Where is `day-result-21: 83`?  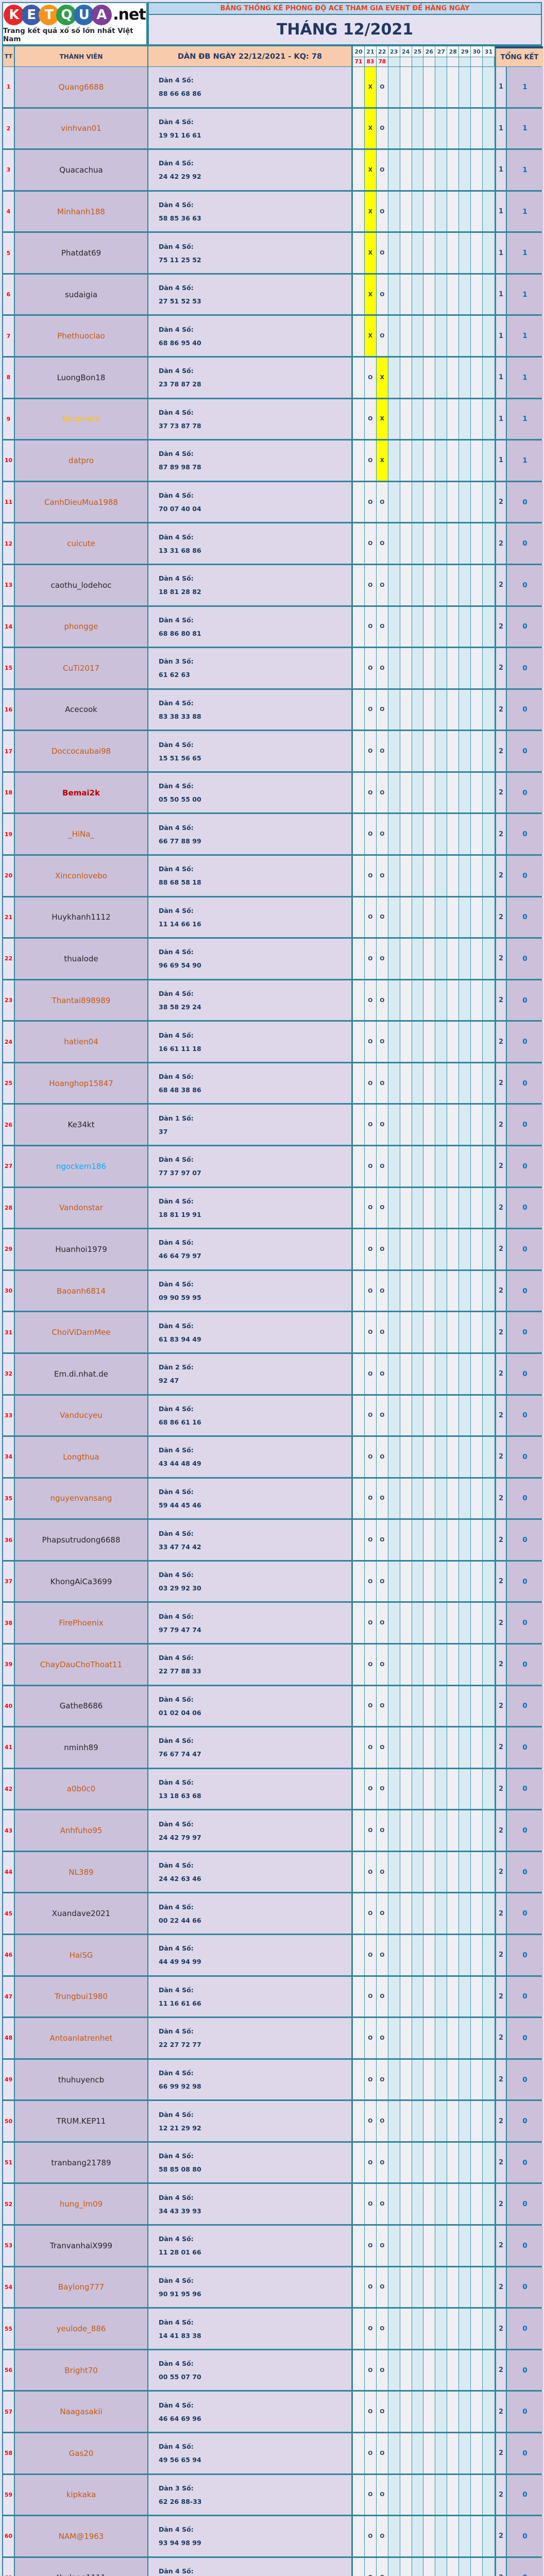 day-result-21: 83 is located at coordinates (370, 61).